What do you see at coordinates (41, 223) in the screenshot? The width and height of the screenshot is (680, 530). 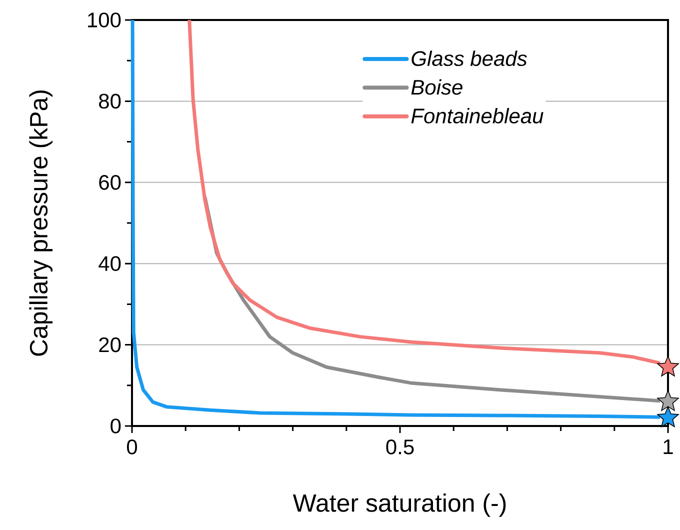 I see `y-axis-title: Capillary pressure (kPa)` at bounding box center [41, 223].